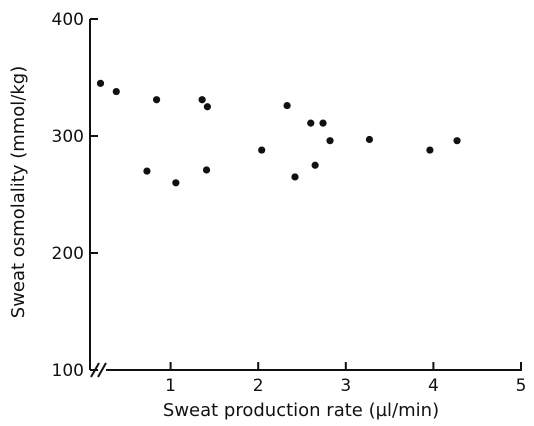 The height and width of the screenshot is (426, 534). Describe the element at coordinates (170, 386) in the screenshot. I see `x-tick-label: 1` at that location.